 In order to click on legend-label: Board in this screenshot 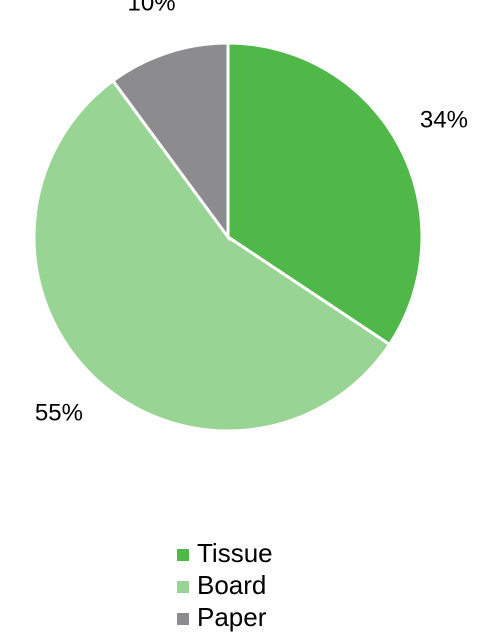, I will do `click(231, 585)`.